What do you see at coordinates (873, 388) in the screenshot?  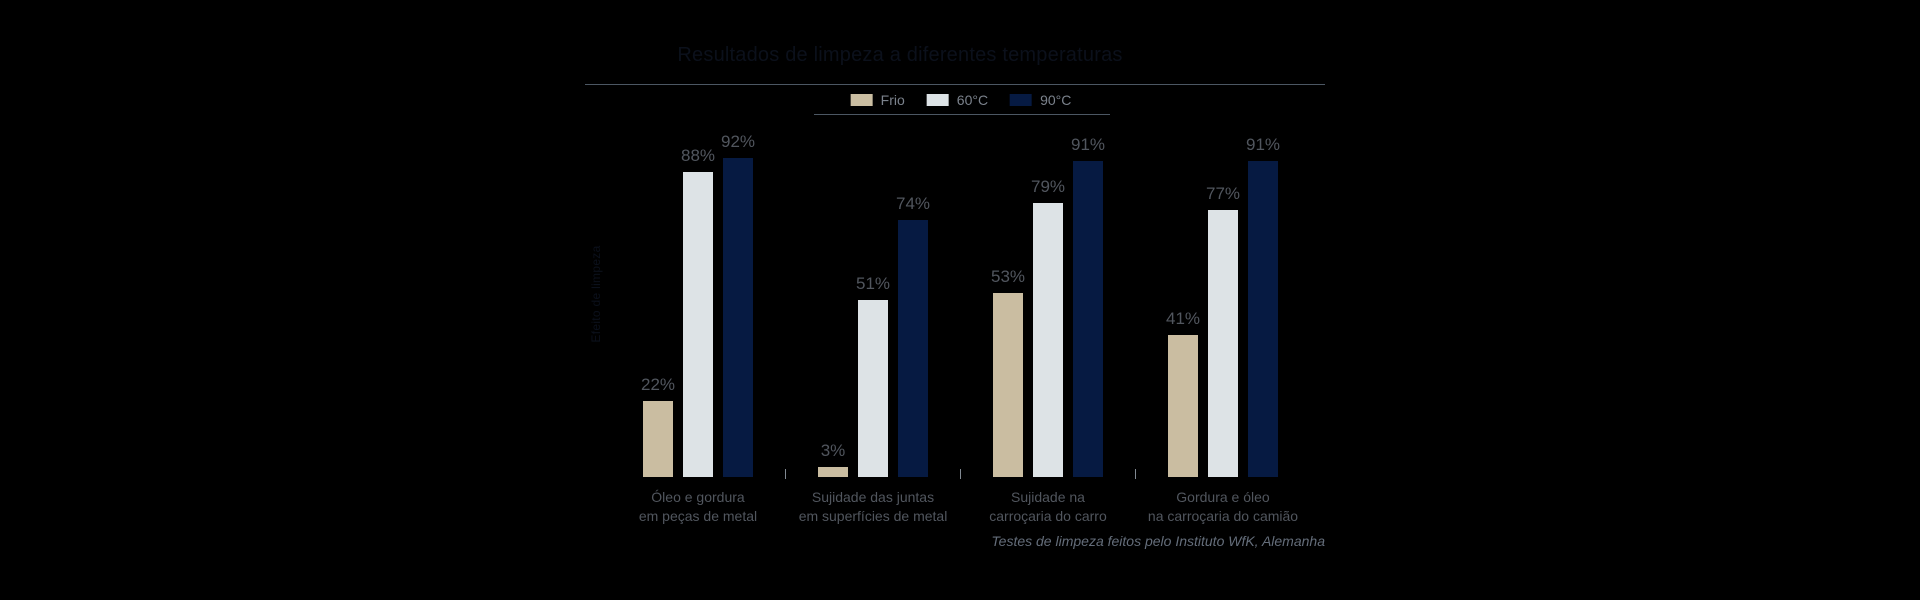 I see `bar-60°C-group-1` at bounding box center [873, 388].